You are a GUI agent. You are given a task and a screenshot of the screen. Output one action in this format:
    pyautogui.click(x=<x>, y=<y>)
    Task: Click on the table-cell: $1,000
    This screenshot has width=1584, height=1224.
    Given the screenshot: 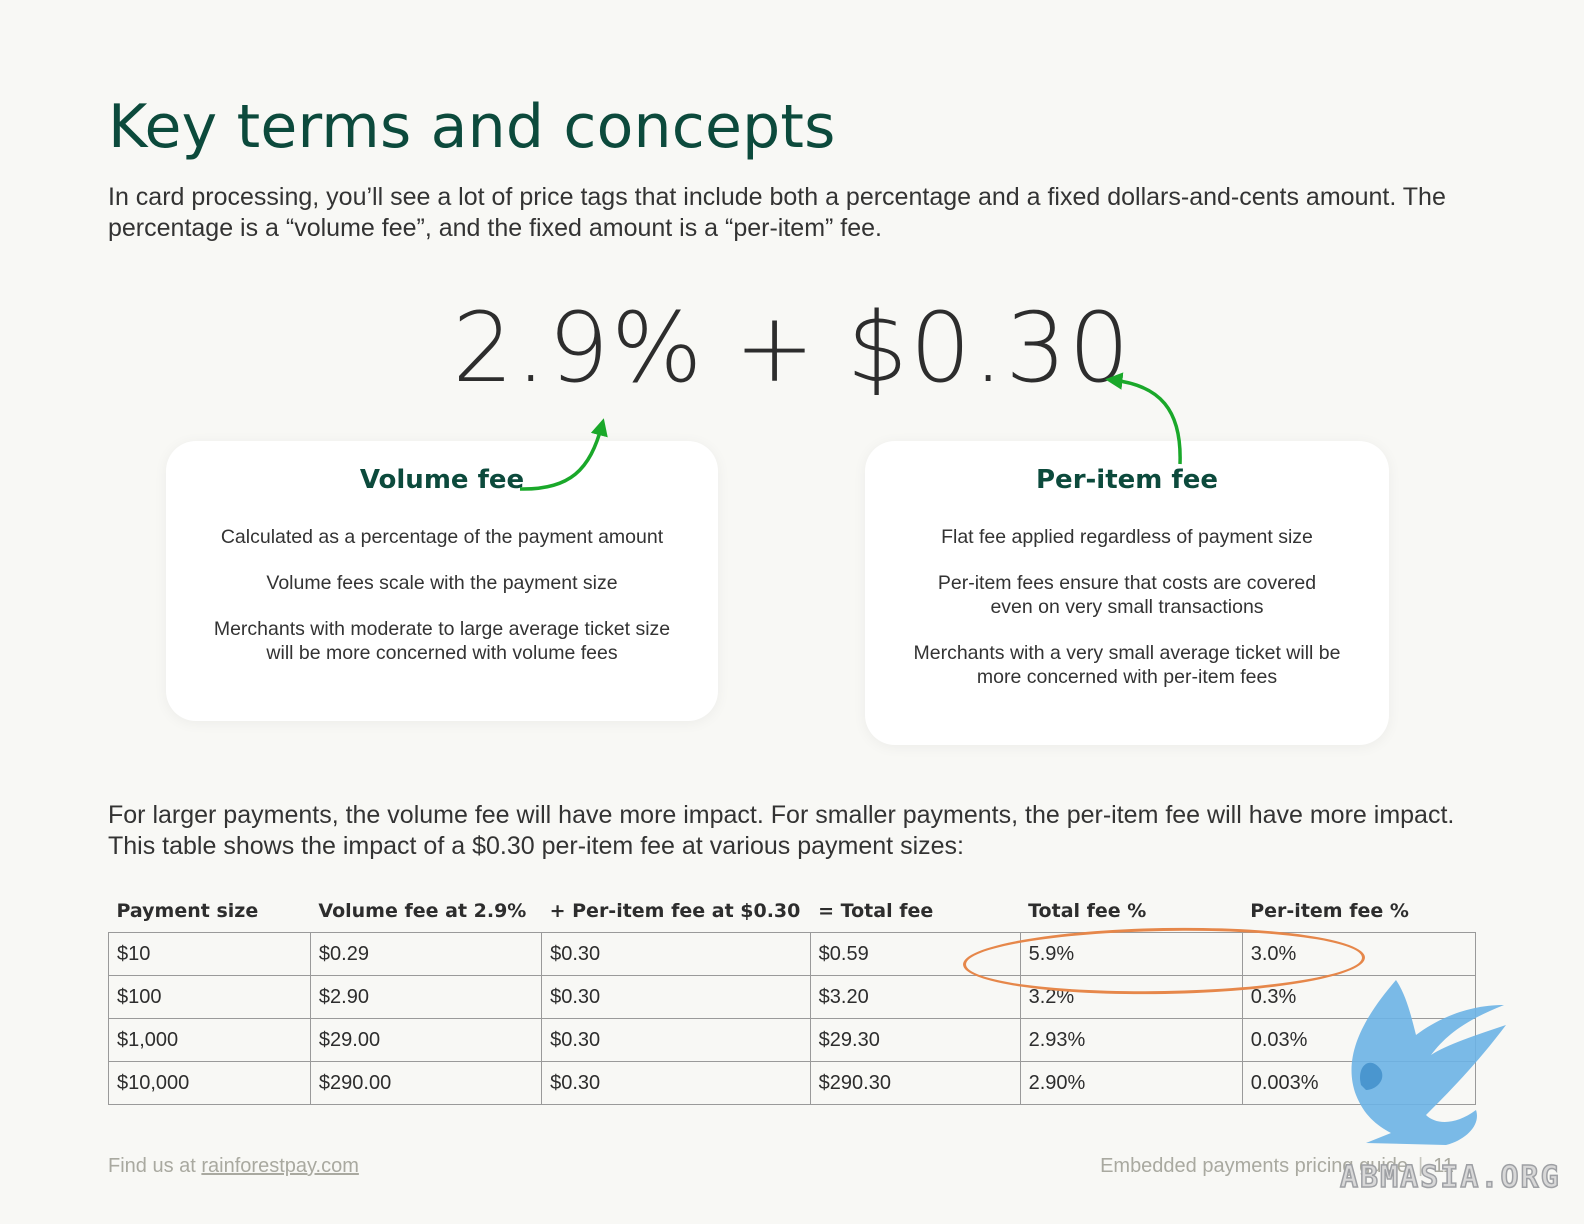 What is the action you would take?
    pyautogui.click(x=209, y=1040)
    